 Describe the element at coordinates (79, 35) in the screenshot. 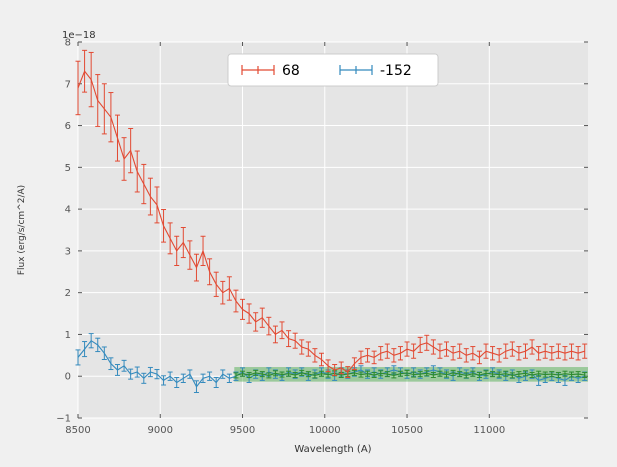

I see `axis-offset-text: 1e−18` at that location.